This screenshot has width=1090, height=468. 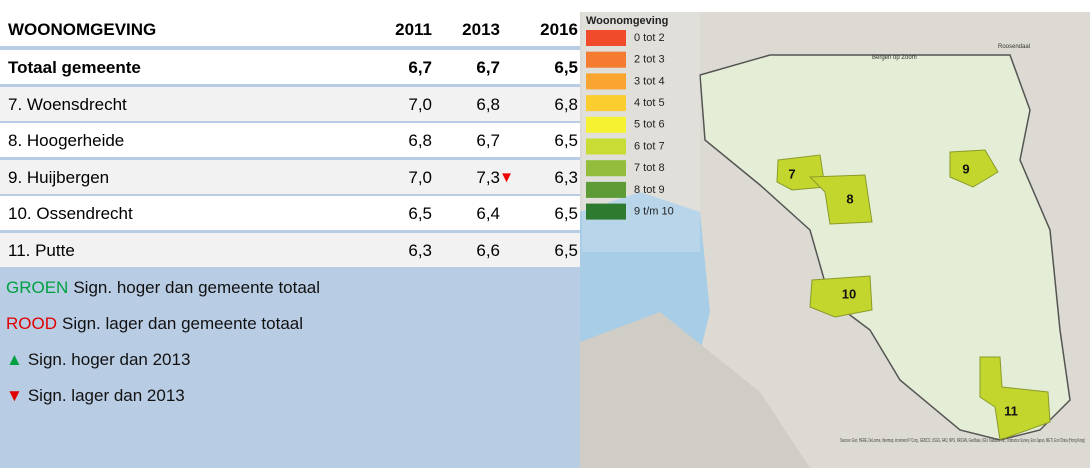 What do you see at coordinates (290, 67) in the screenshot?
I see `table-row: Totaal gemeente 6,7 6,7 6,5` at bounding box center [290, 67].